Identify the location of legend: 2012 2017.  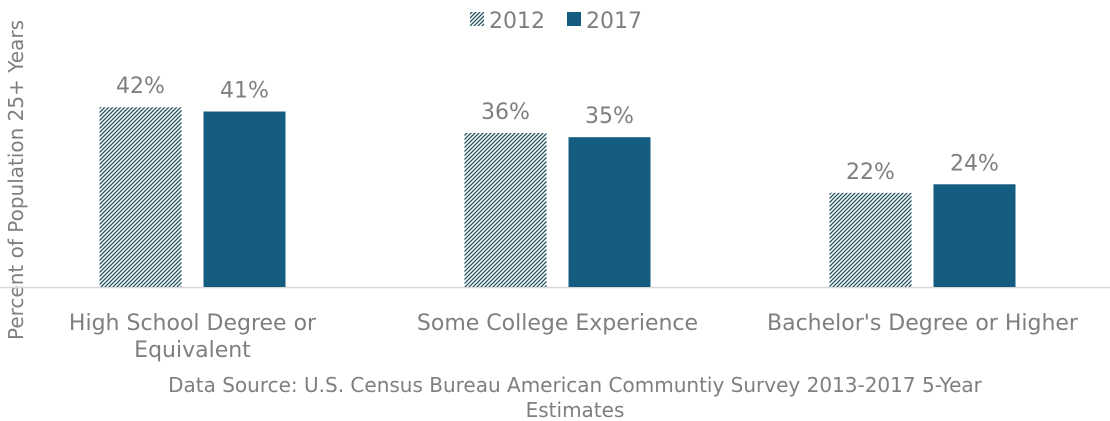
(556, 21).